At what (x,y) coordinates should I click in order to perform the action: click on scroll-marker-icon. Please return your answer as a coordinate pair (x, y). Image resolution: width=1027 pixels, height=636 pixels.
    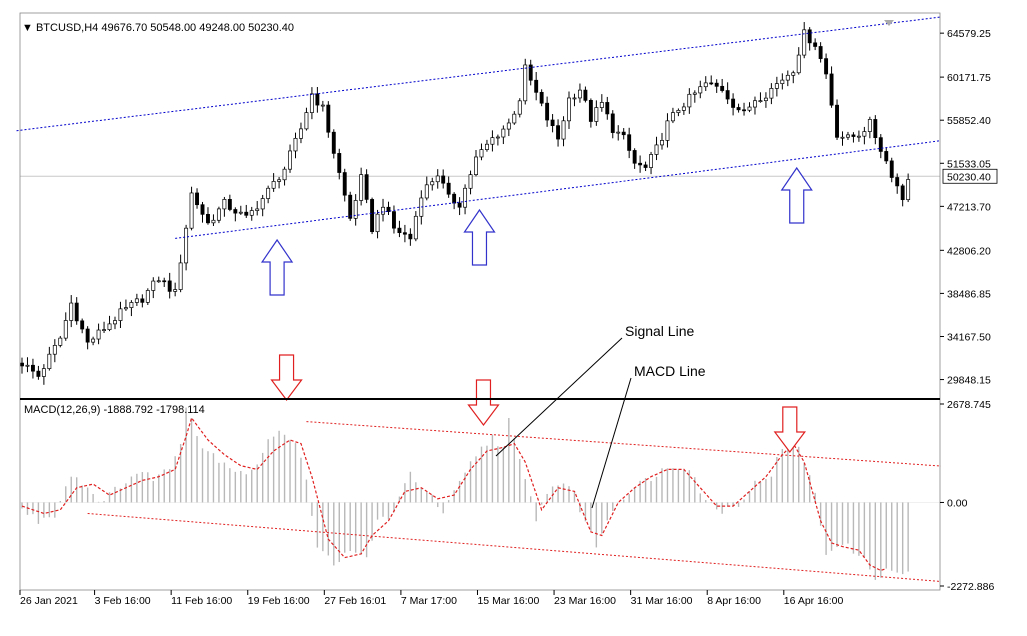
    Looking at the image, I should click on (889, 23).